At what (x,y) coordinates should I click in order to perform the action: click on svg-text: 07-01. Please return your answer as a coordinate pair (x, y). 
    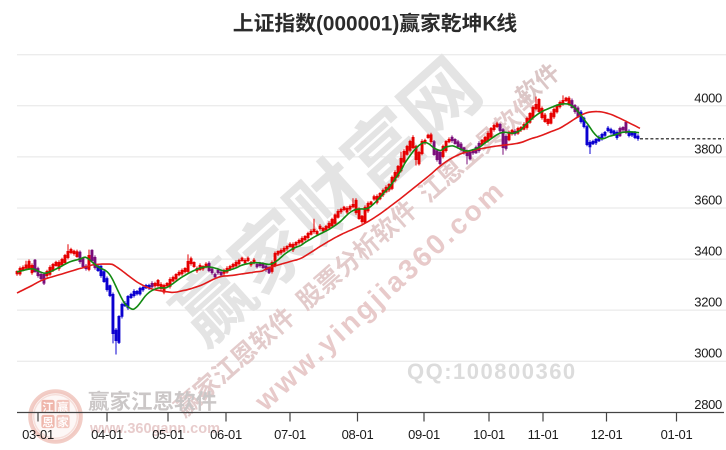
    Looking at the image, I should click on (290, 434).